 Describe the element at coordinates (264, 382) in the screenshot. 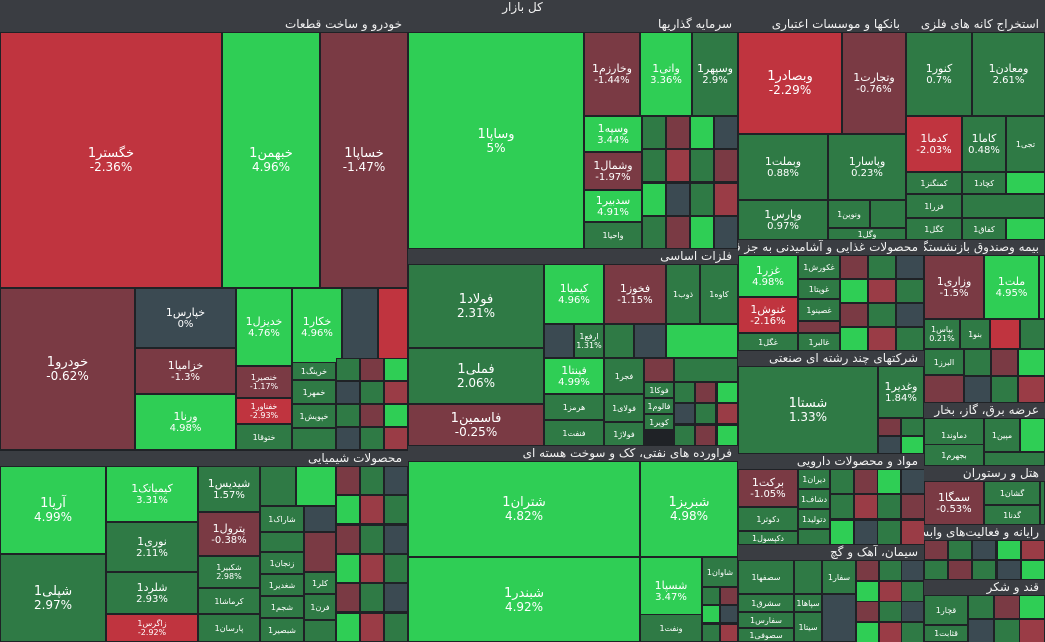

I see `stock-tile: خنصیر1 -1.17%` at that location.